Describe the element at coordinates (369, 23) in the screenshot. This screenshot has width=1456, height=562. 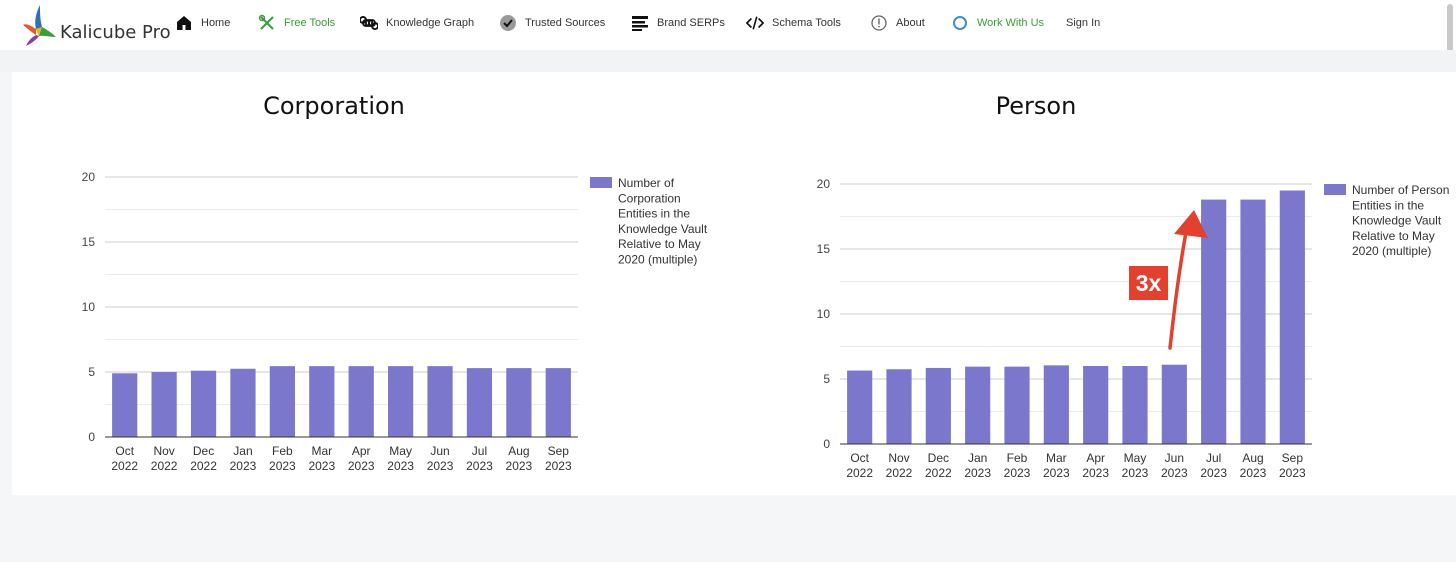
I see `command-icon` at that location.